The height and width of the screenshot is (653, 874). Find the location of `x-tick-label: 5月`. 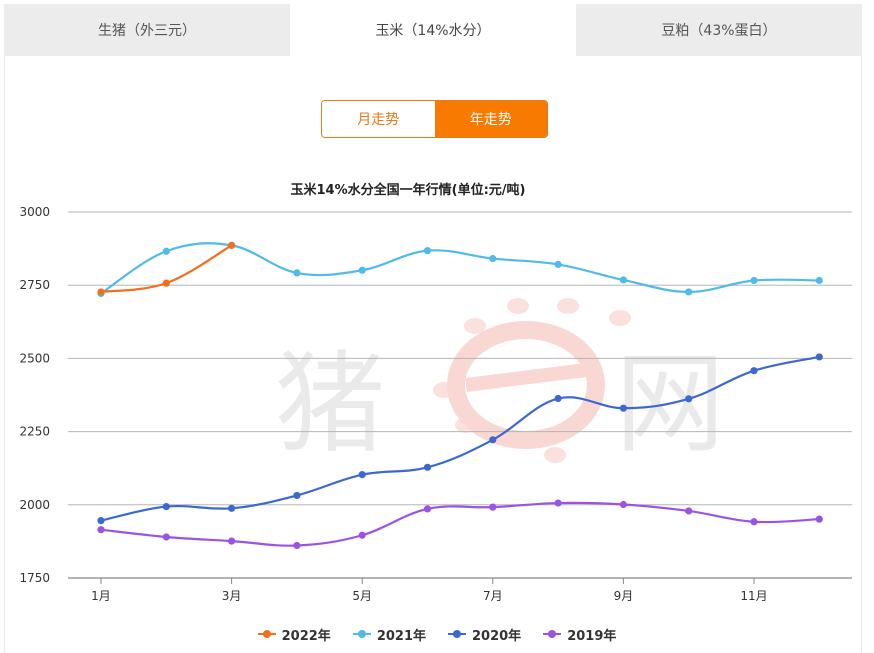

x-tick-label: 5月 is located at coordinates (362, 596).